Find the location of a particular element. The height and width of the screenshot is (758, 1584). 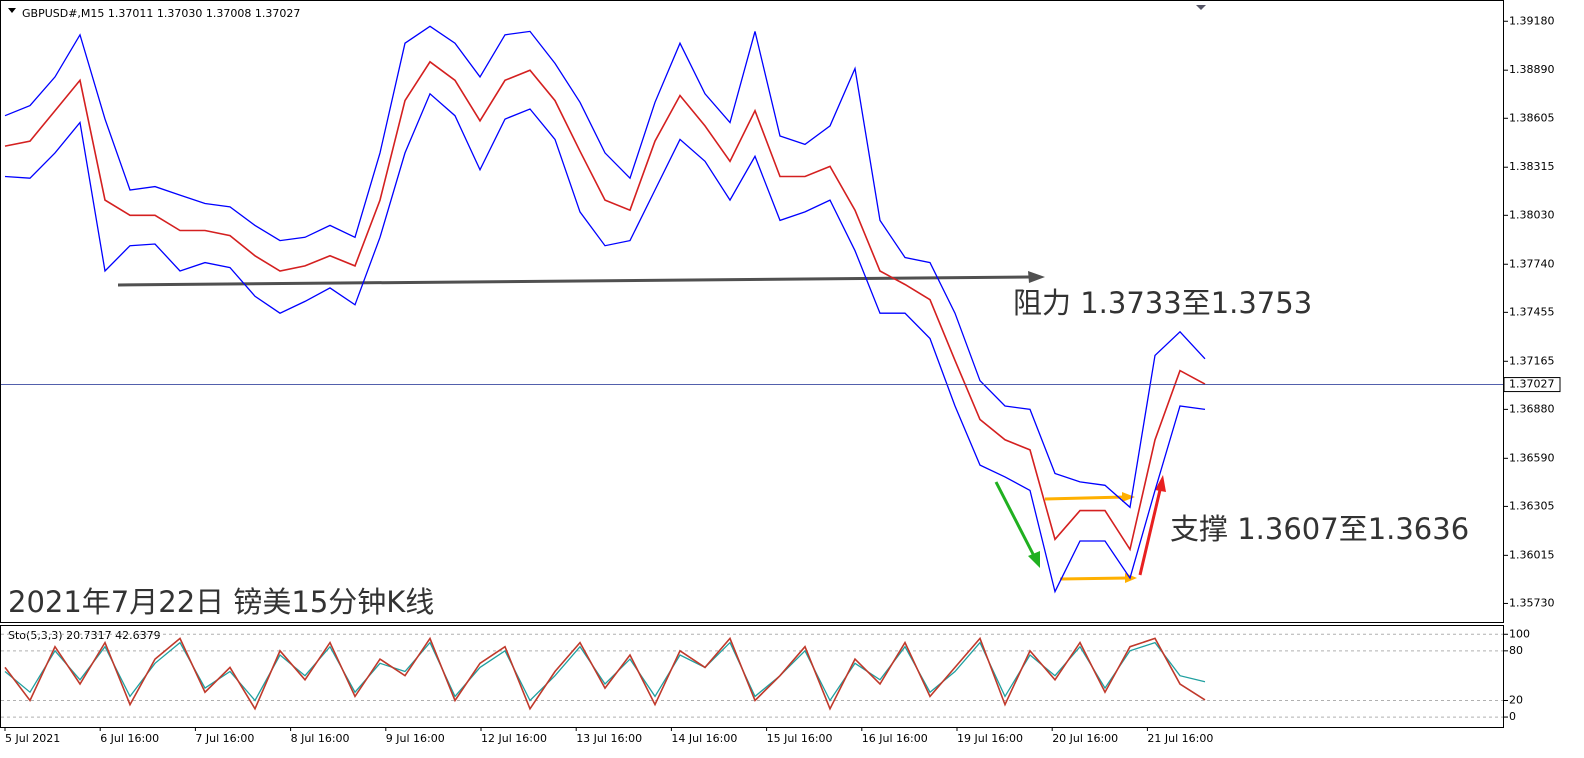

support-note: 支撑 1.3607至1.3636 is located at coordinates (1319, 529).